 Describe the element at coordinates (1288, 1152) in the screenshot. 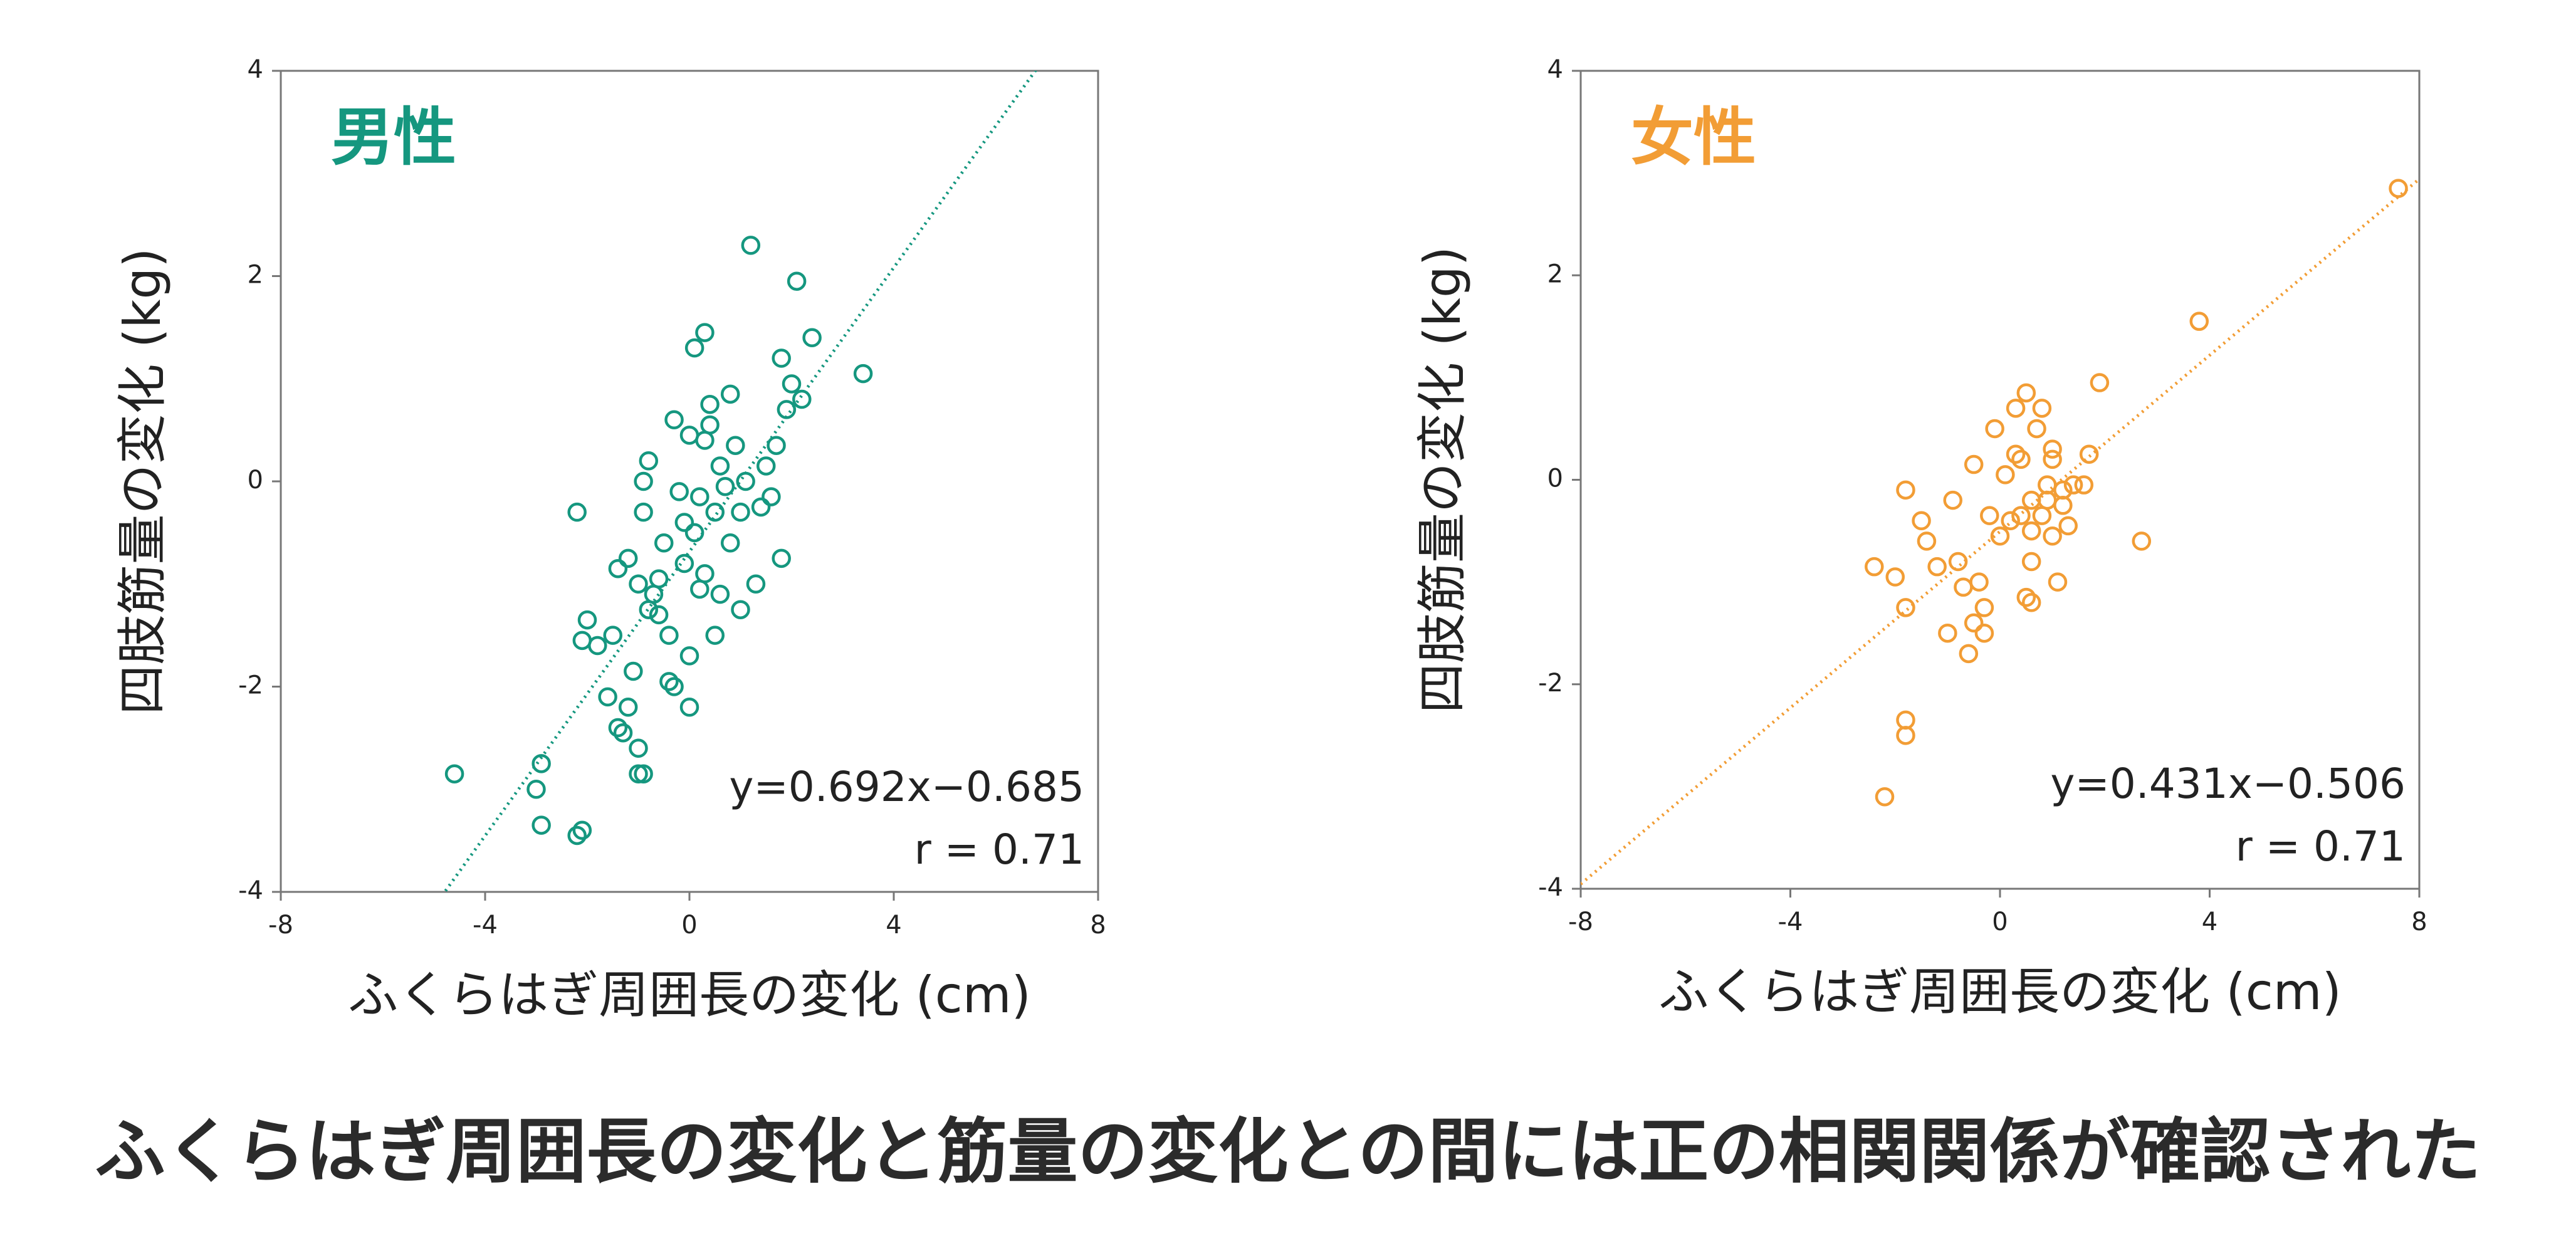

I see `caption: ふくらはぎ周囲長の変化と筋量の変化との間には正の相関関係が確認された` at that location.